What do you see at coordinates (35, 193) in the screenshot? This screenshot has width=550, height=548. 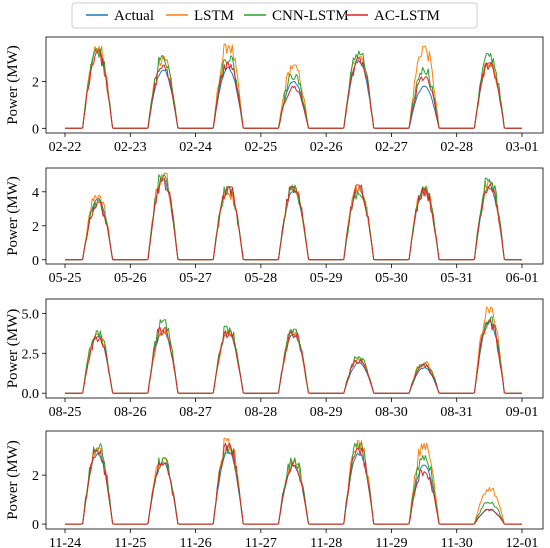 I see `y-tick-label: 4` at bounding box center [35, 193].